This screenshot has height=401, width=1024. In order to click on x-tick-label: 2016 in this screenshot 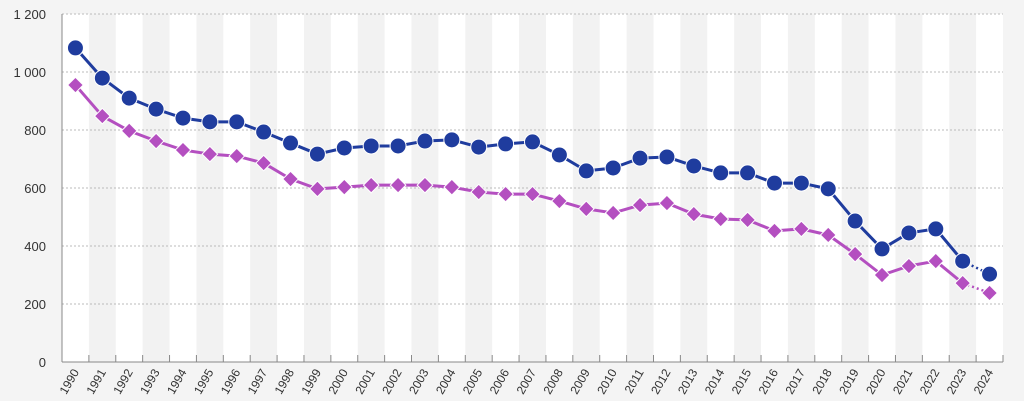, I will do `click(769, 381)`.